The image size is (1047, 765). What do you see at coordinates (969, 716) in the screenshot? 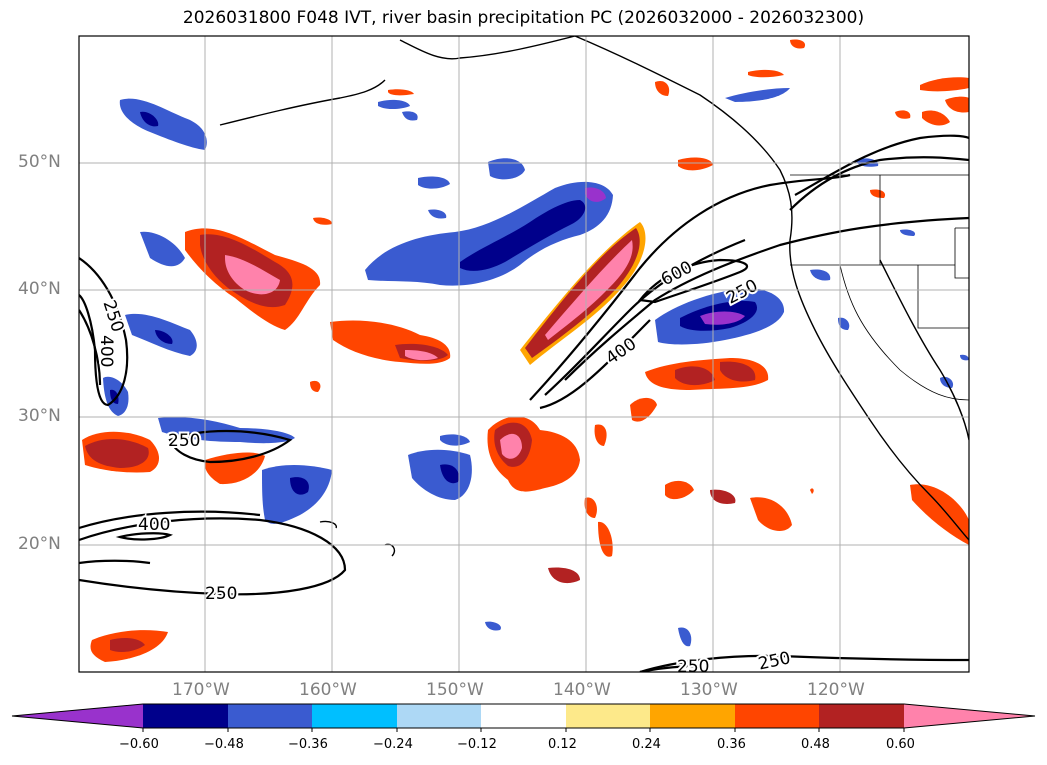
I see `colorbar-extend-high` at bounding box center [969, 716].